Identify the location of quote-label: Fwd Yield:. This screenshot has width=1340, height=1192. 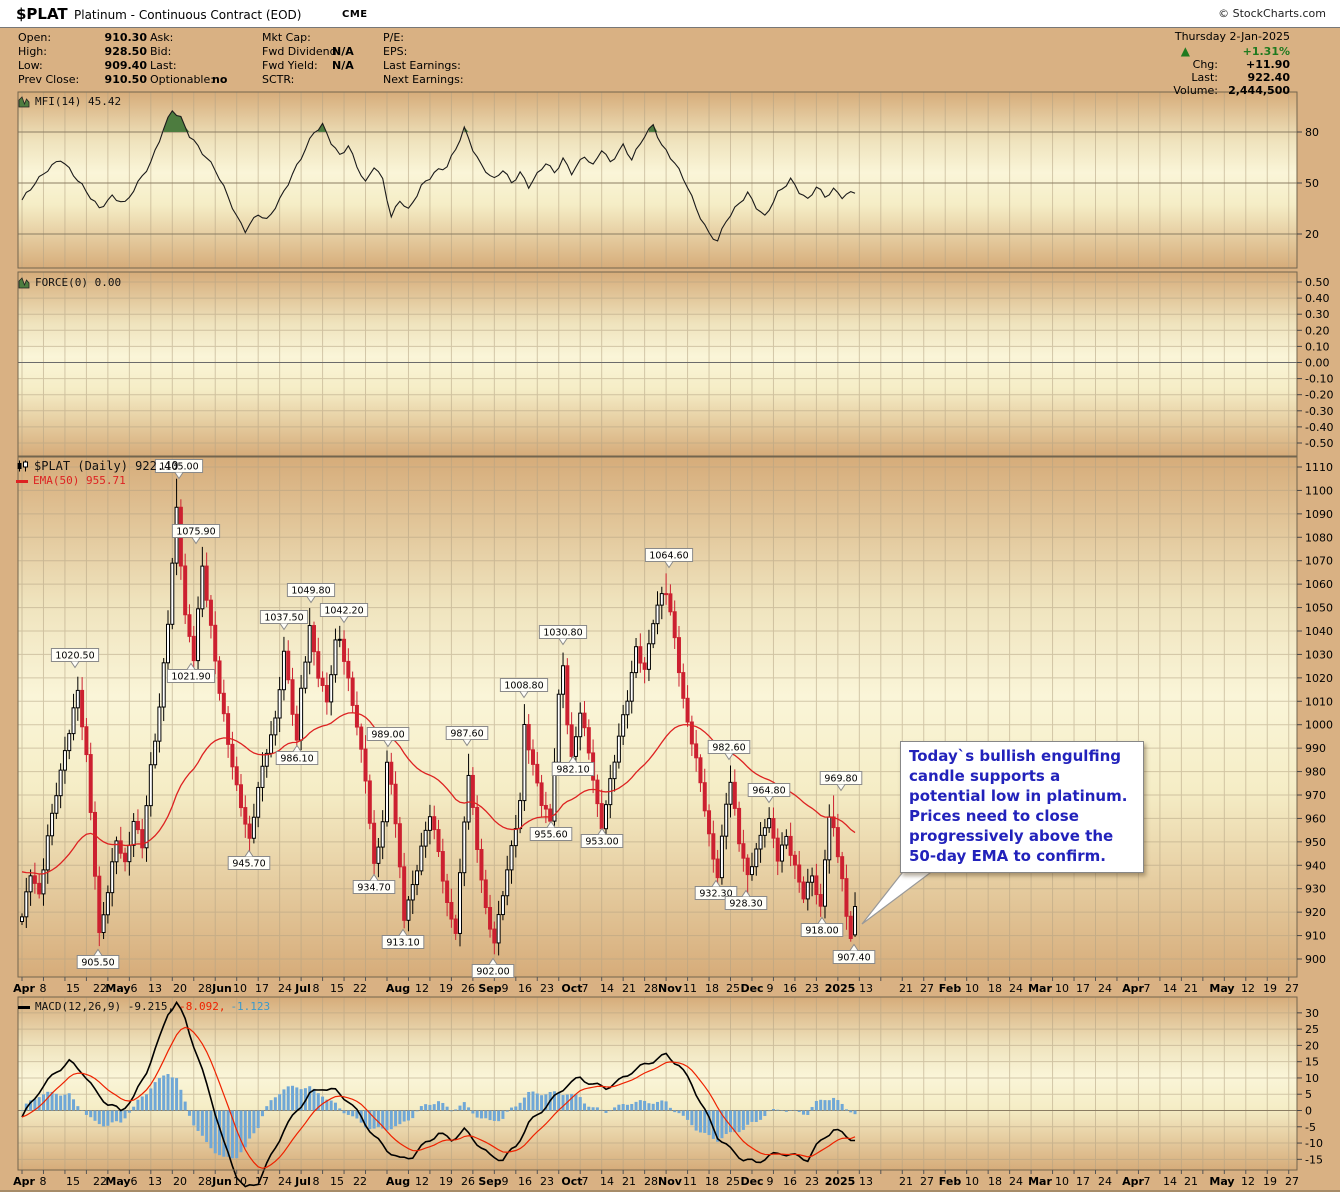
(290, 65).